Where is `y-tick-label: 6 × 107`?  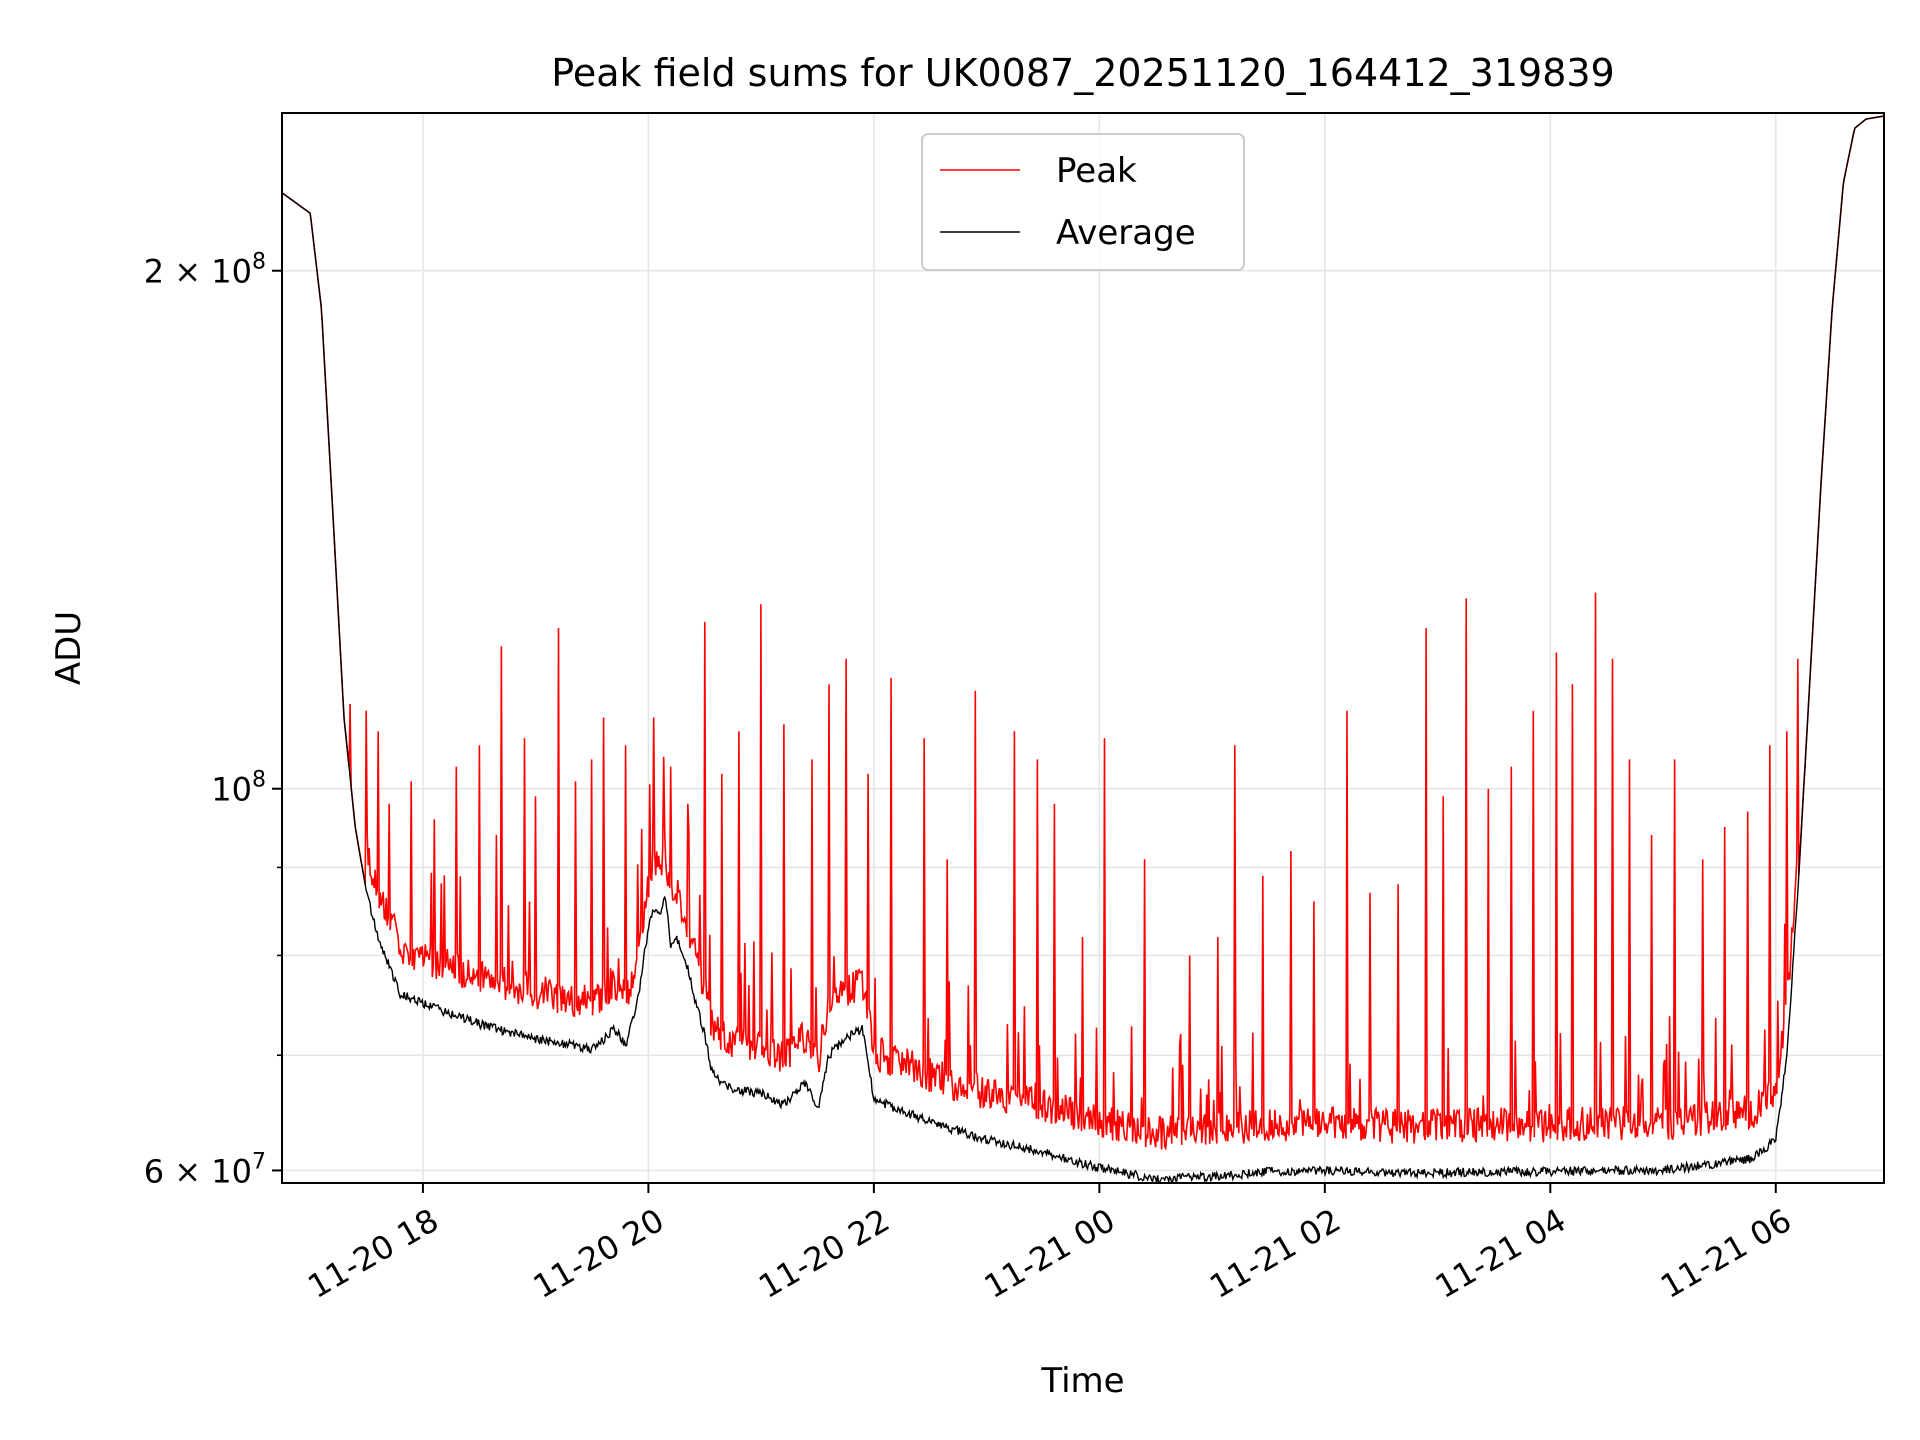
y-tick-label: 6 × 107 is located at coordinates (205, 1169).